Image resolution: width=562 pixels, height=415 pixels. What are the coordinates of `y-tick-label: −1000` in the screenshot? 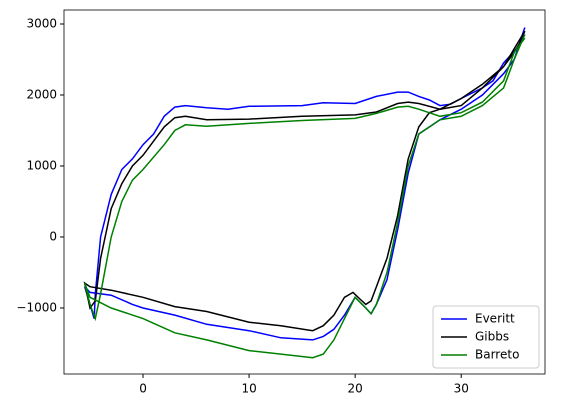 It's located at (36, 307).